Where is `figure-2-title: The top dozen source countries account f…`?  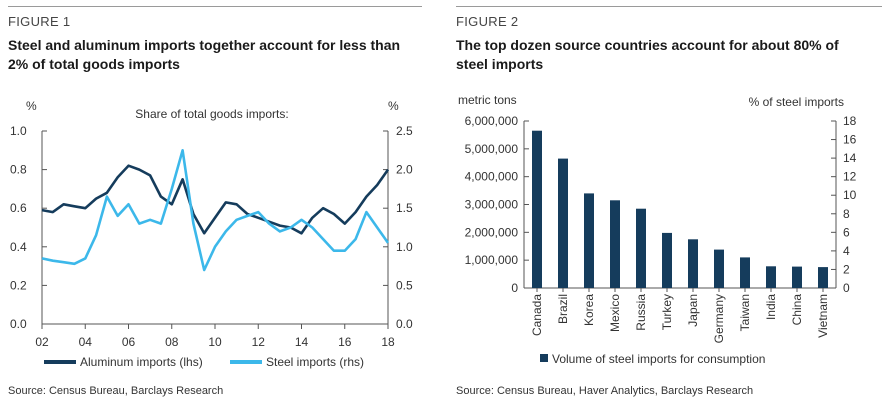
figure-2-title: The top dozen source countries account f… is located at coordinates (647, 54).